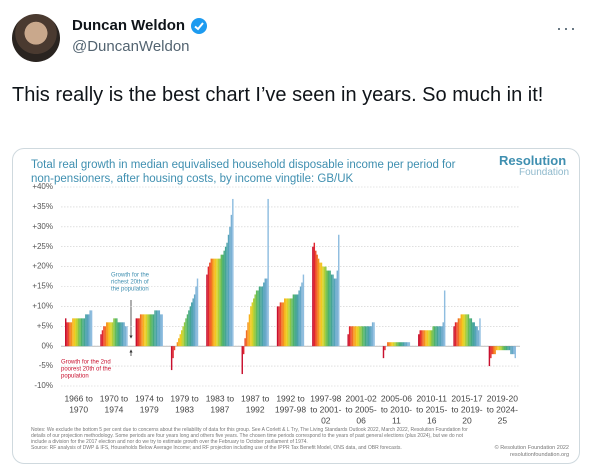 Image resolution: width=592 pixels, height=470 pixels. Describe the element at coordinates (42, 186) in the screenshot. I see `y-tick-label: +40%` at that location.